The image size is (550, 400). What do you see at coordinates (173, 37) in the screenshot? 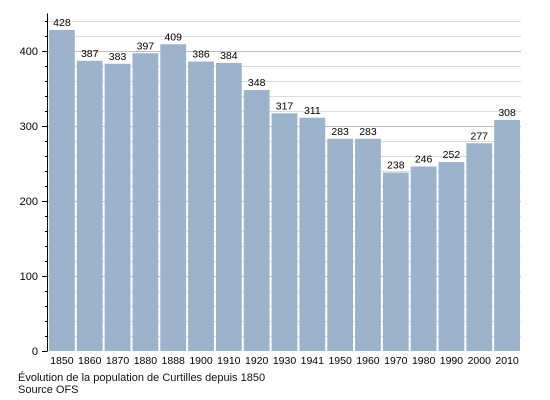
I see `data-label-1888: 409` at bounding box center [173, 37].